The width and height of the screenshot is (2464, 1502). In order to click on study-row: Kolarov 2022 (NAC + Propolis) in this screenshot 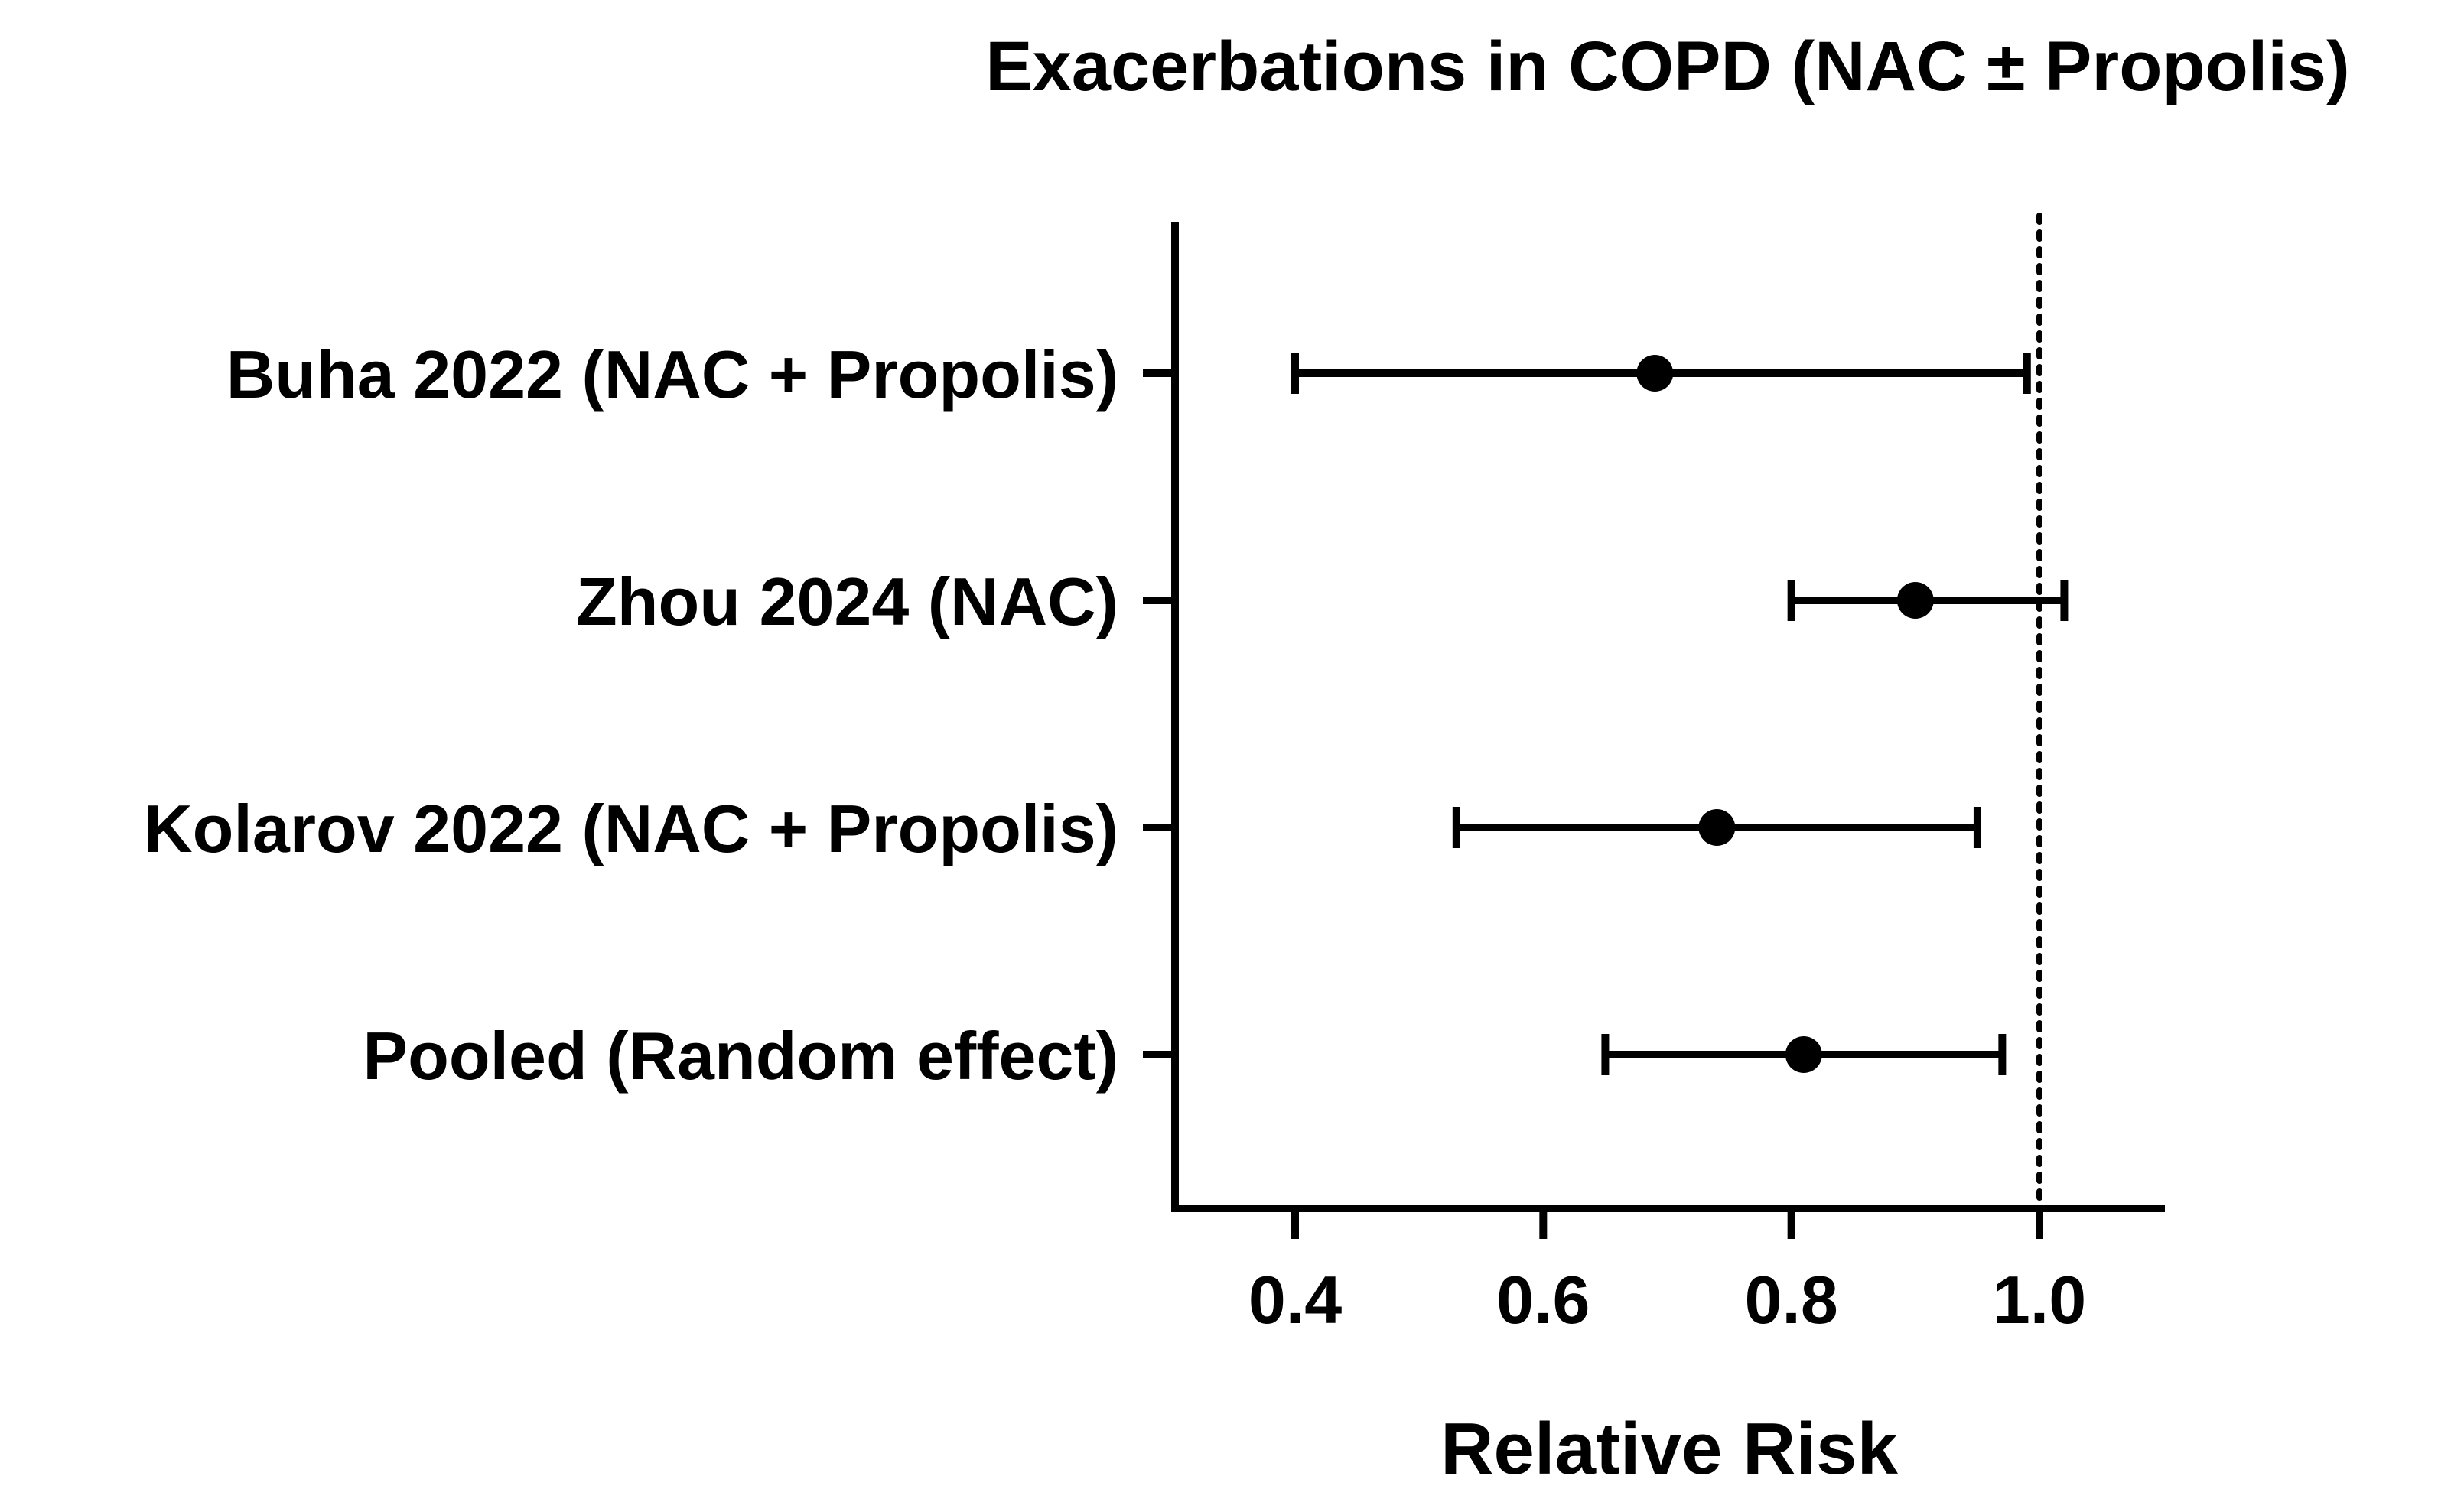, I will do `click(1062, 828)`.